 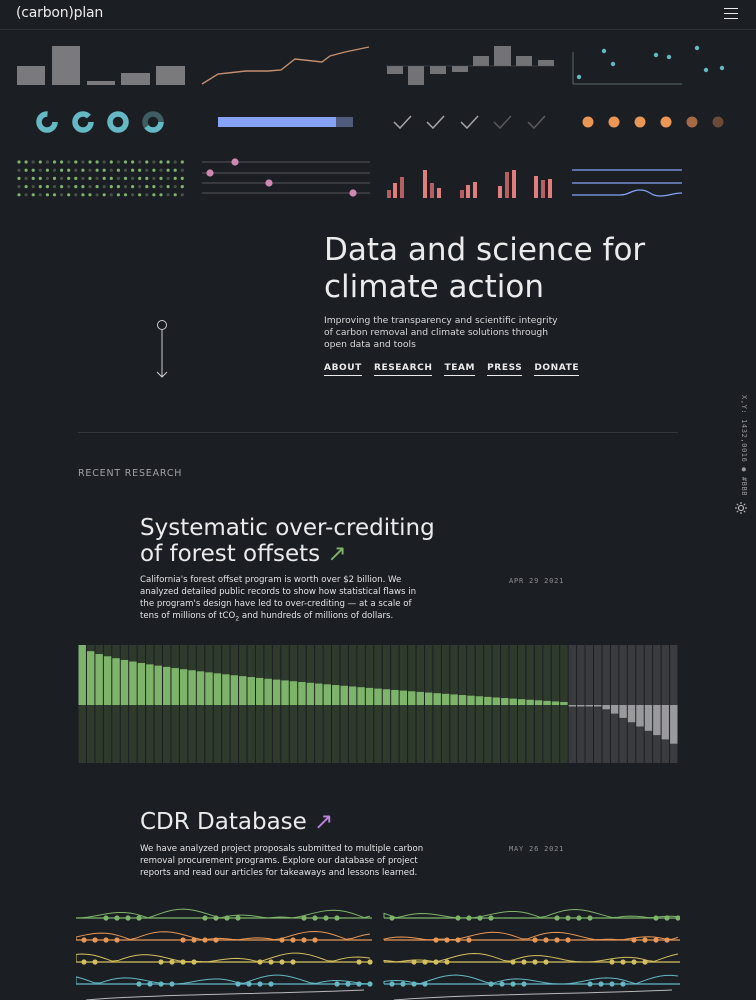 I want to click on header-divider, so click(x=378, y=29).